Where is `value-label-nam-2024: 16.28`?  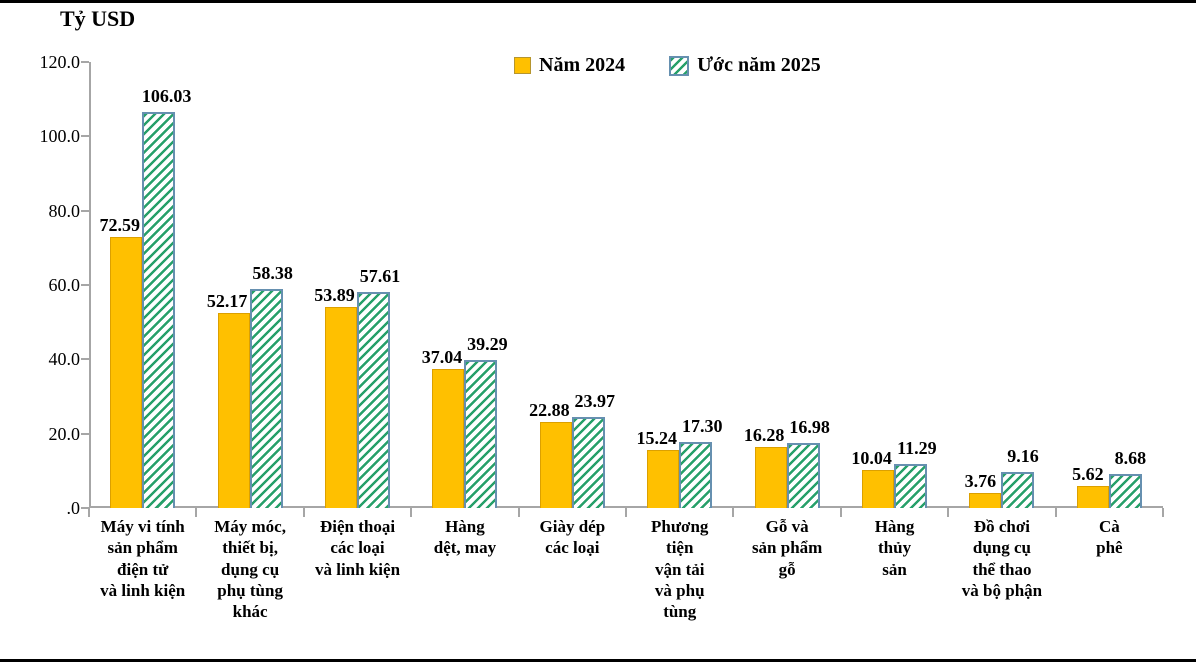 value-label-nam-2024: 16.28 is located at coordinates (764, 434).